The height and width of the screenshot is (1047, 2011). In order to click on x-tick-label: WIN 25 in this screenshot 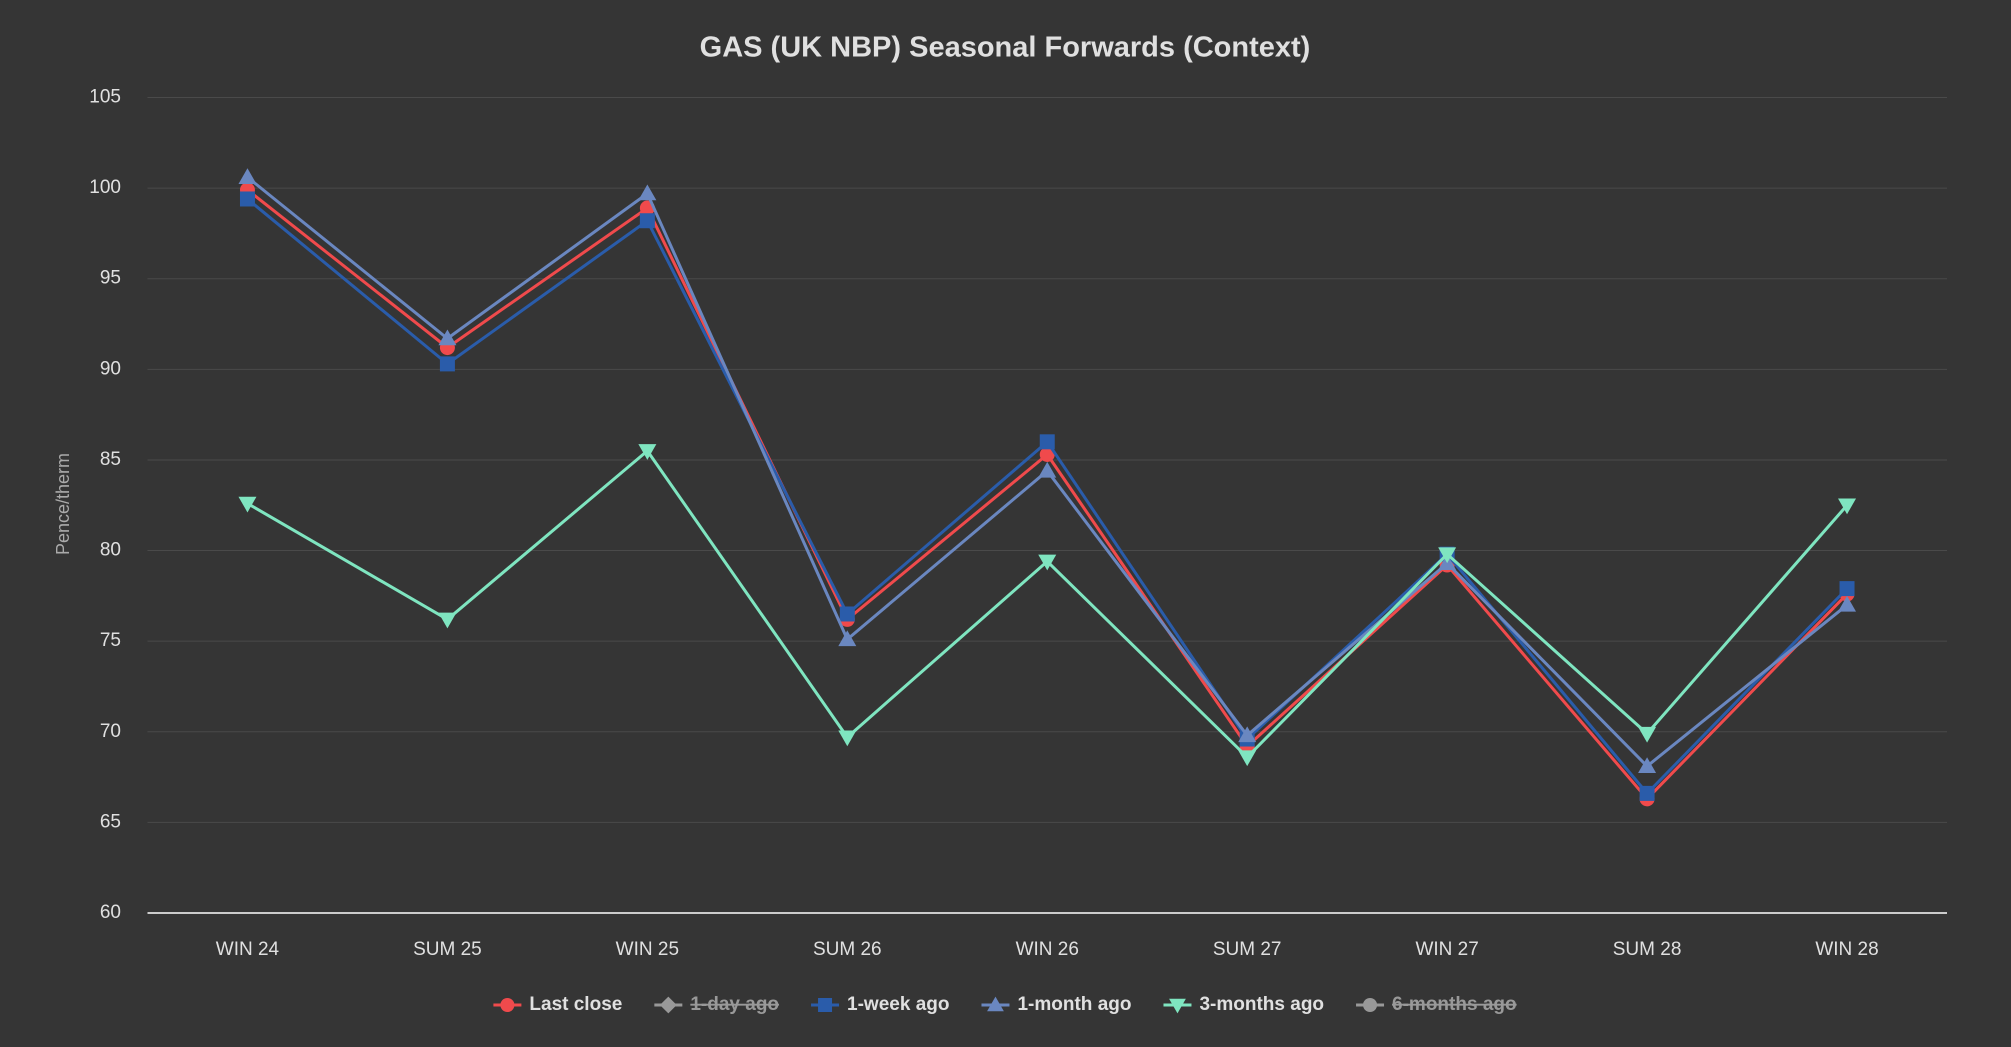, I will do `click(647, 949)`.